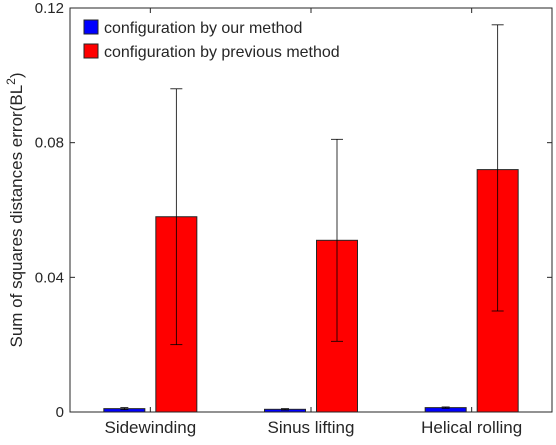 The image size is (556, 445). Describe the element at coordinates (471, 427) in the screenshot. I see `x-category-label: Helical rolling` at that location.